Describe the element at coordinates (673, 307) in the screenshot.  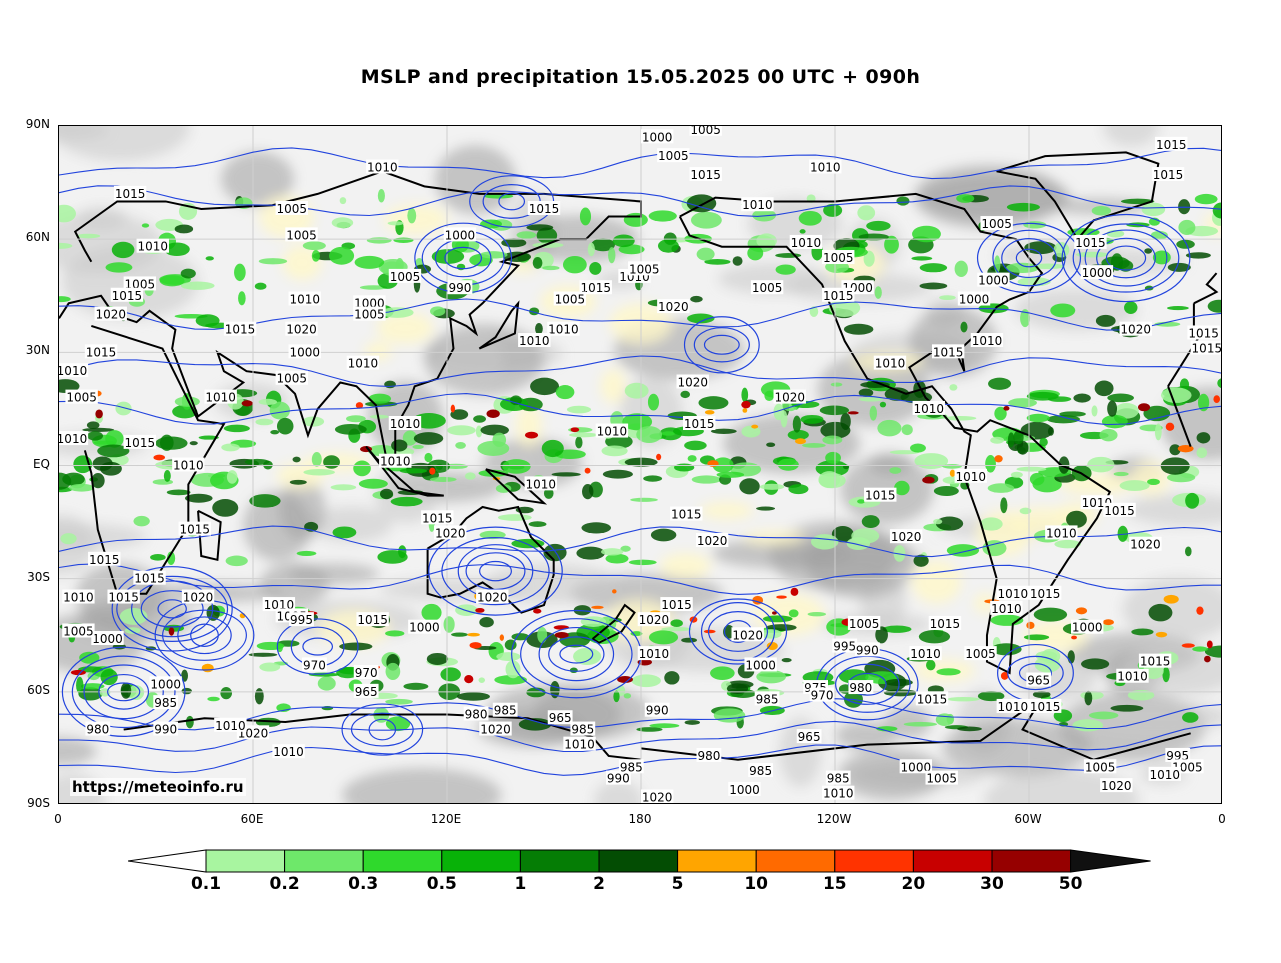
I see `isobar-label-text: 1020` at that location.